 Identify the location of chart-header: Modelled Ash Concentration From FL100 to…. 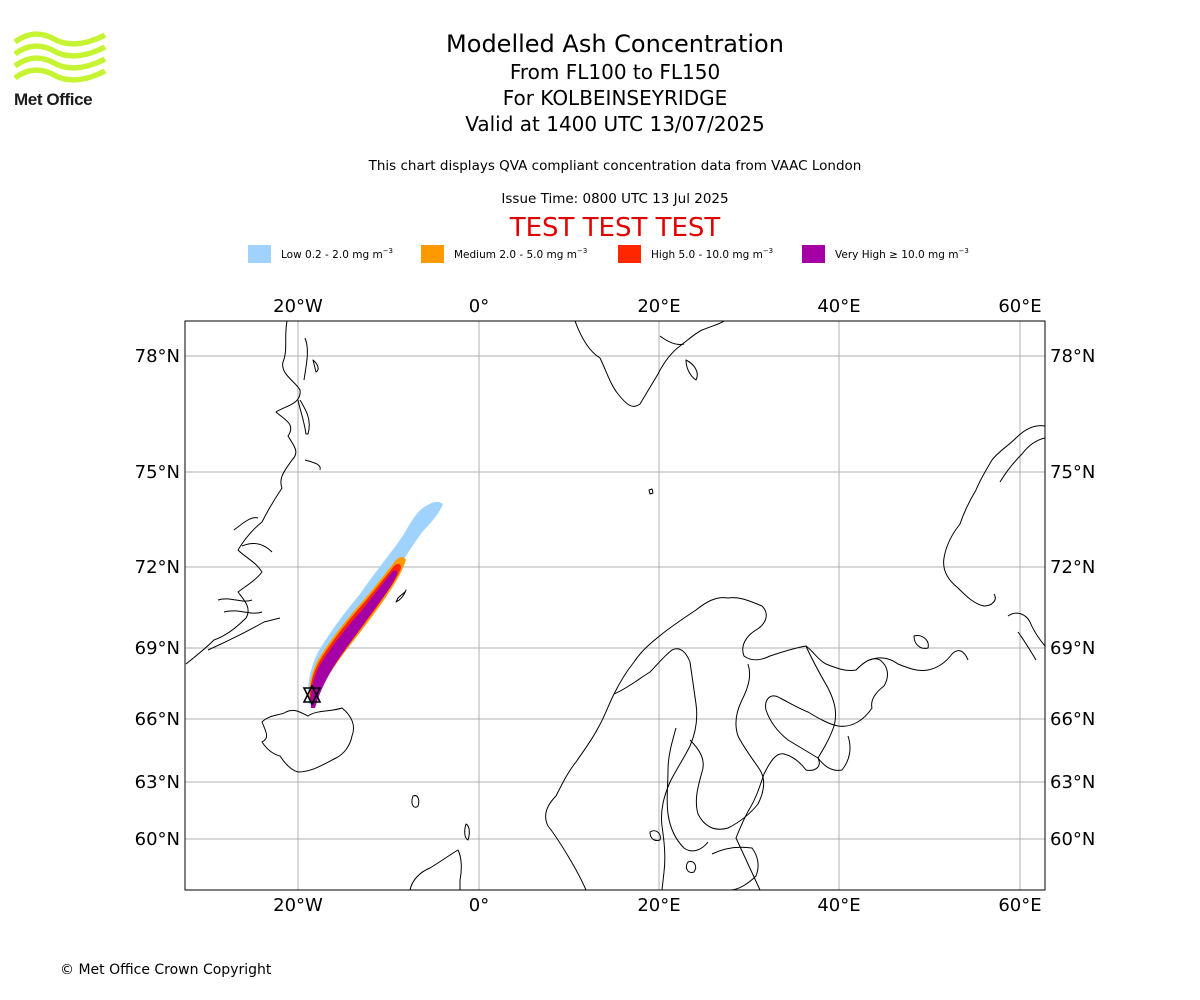
(600, 83).